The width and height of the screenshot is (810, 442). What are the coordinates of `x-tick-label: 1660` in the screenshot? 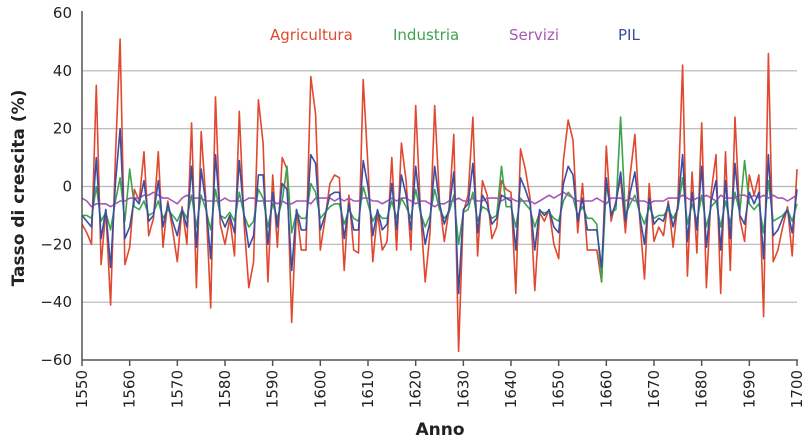 It's located at (606, 389).